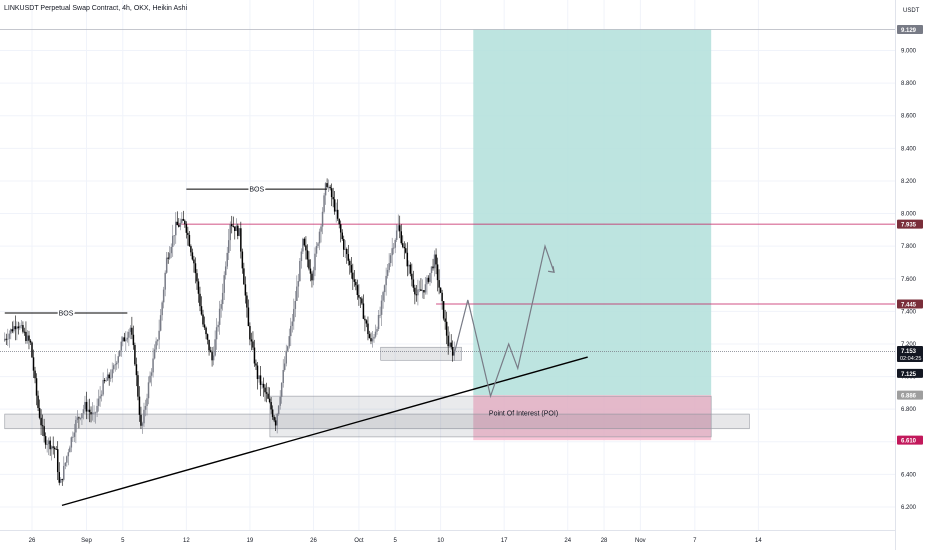  Describe the element at coordinates (447, 537) in the screenshot. I see `time-axis: 26 Sep 5 12 19 26 Oct 5 10 17 24 28 Nov 7 14` at that location.